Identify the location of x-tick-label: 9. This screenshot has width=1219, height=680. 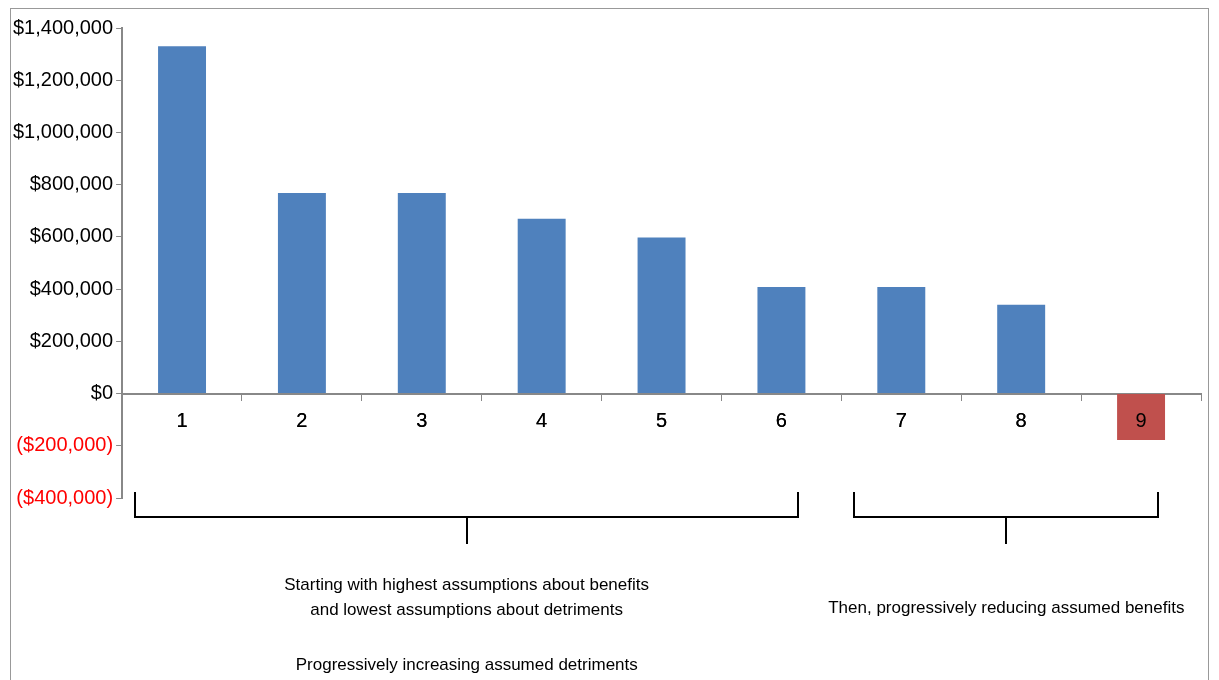
(1141, 420).